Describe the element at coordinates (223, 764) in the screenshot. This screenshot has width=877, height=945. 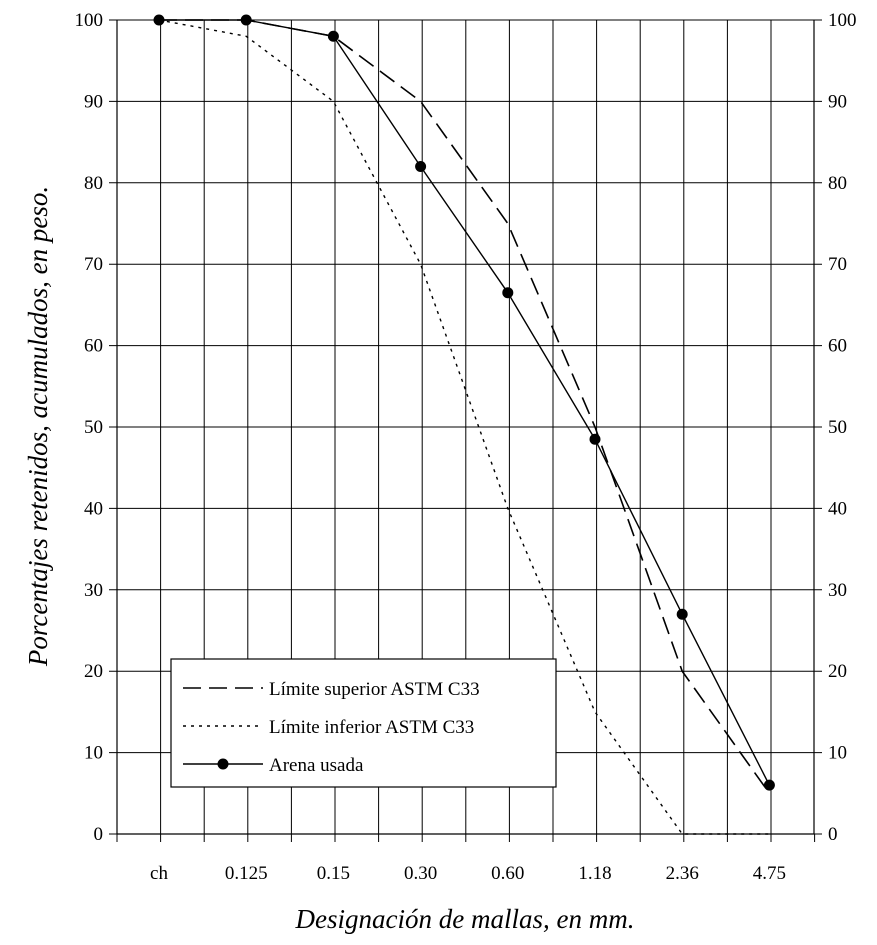
I see `legend-marker` at that location.